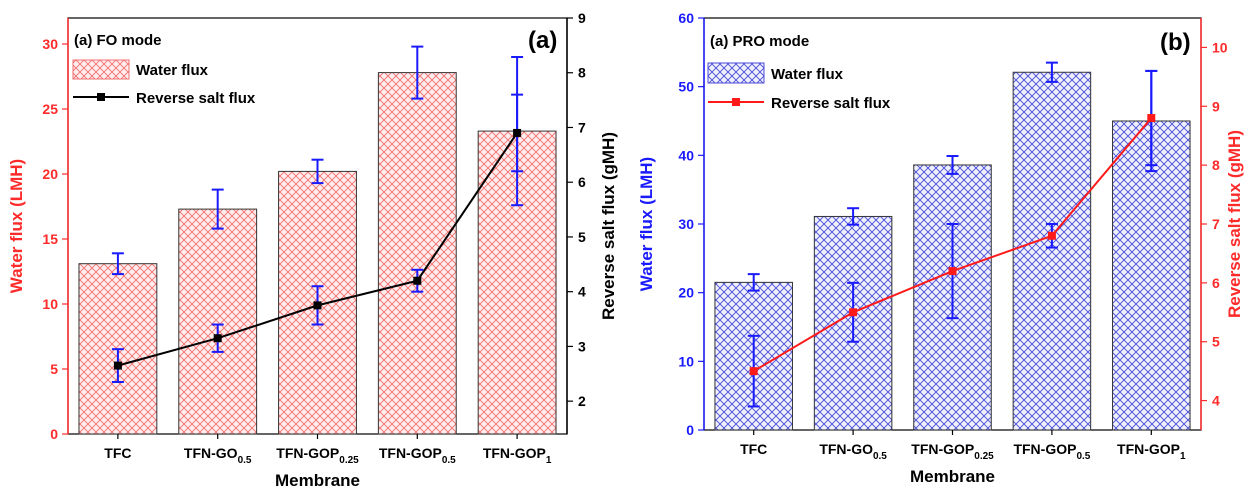 The height and width of the screenshot is (492, 1250). What do you see at coordinates (417, 455) in the screenshot?
I see `fo-category-label-3: TFN-GOP0.5` at bounding box center [417, 455].